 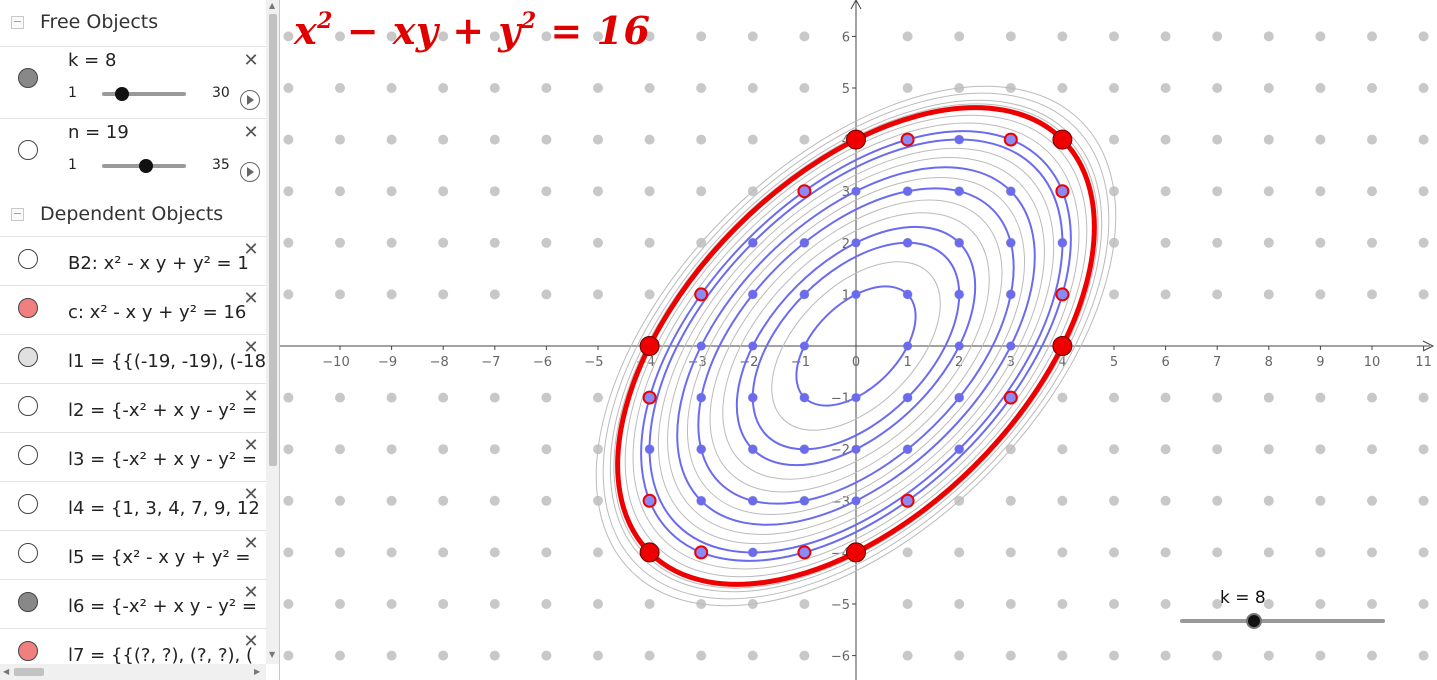 I want to click on dependent-object-row: l2 = {-x² + x y - y² = ✕, so click(x=133, y=407).